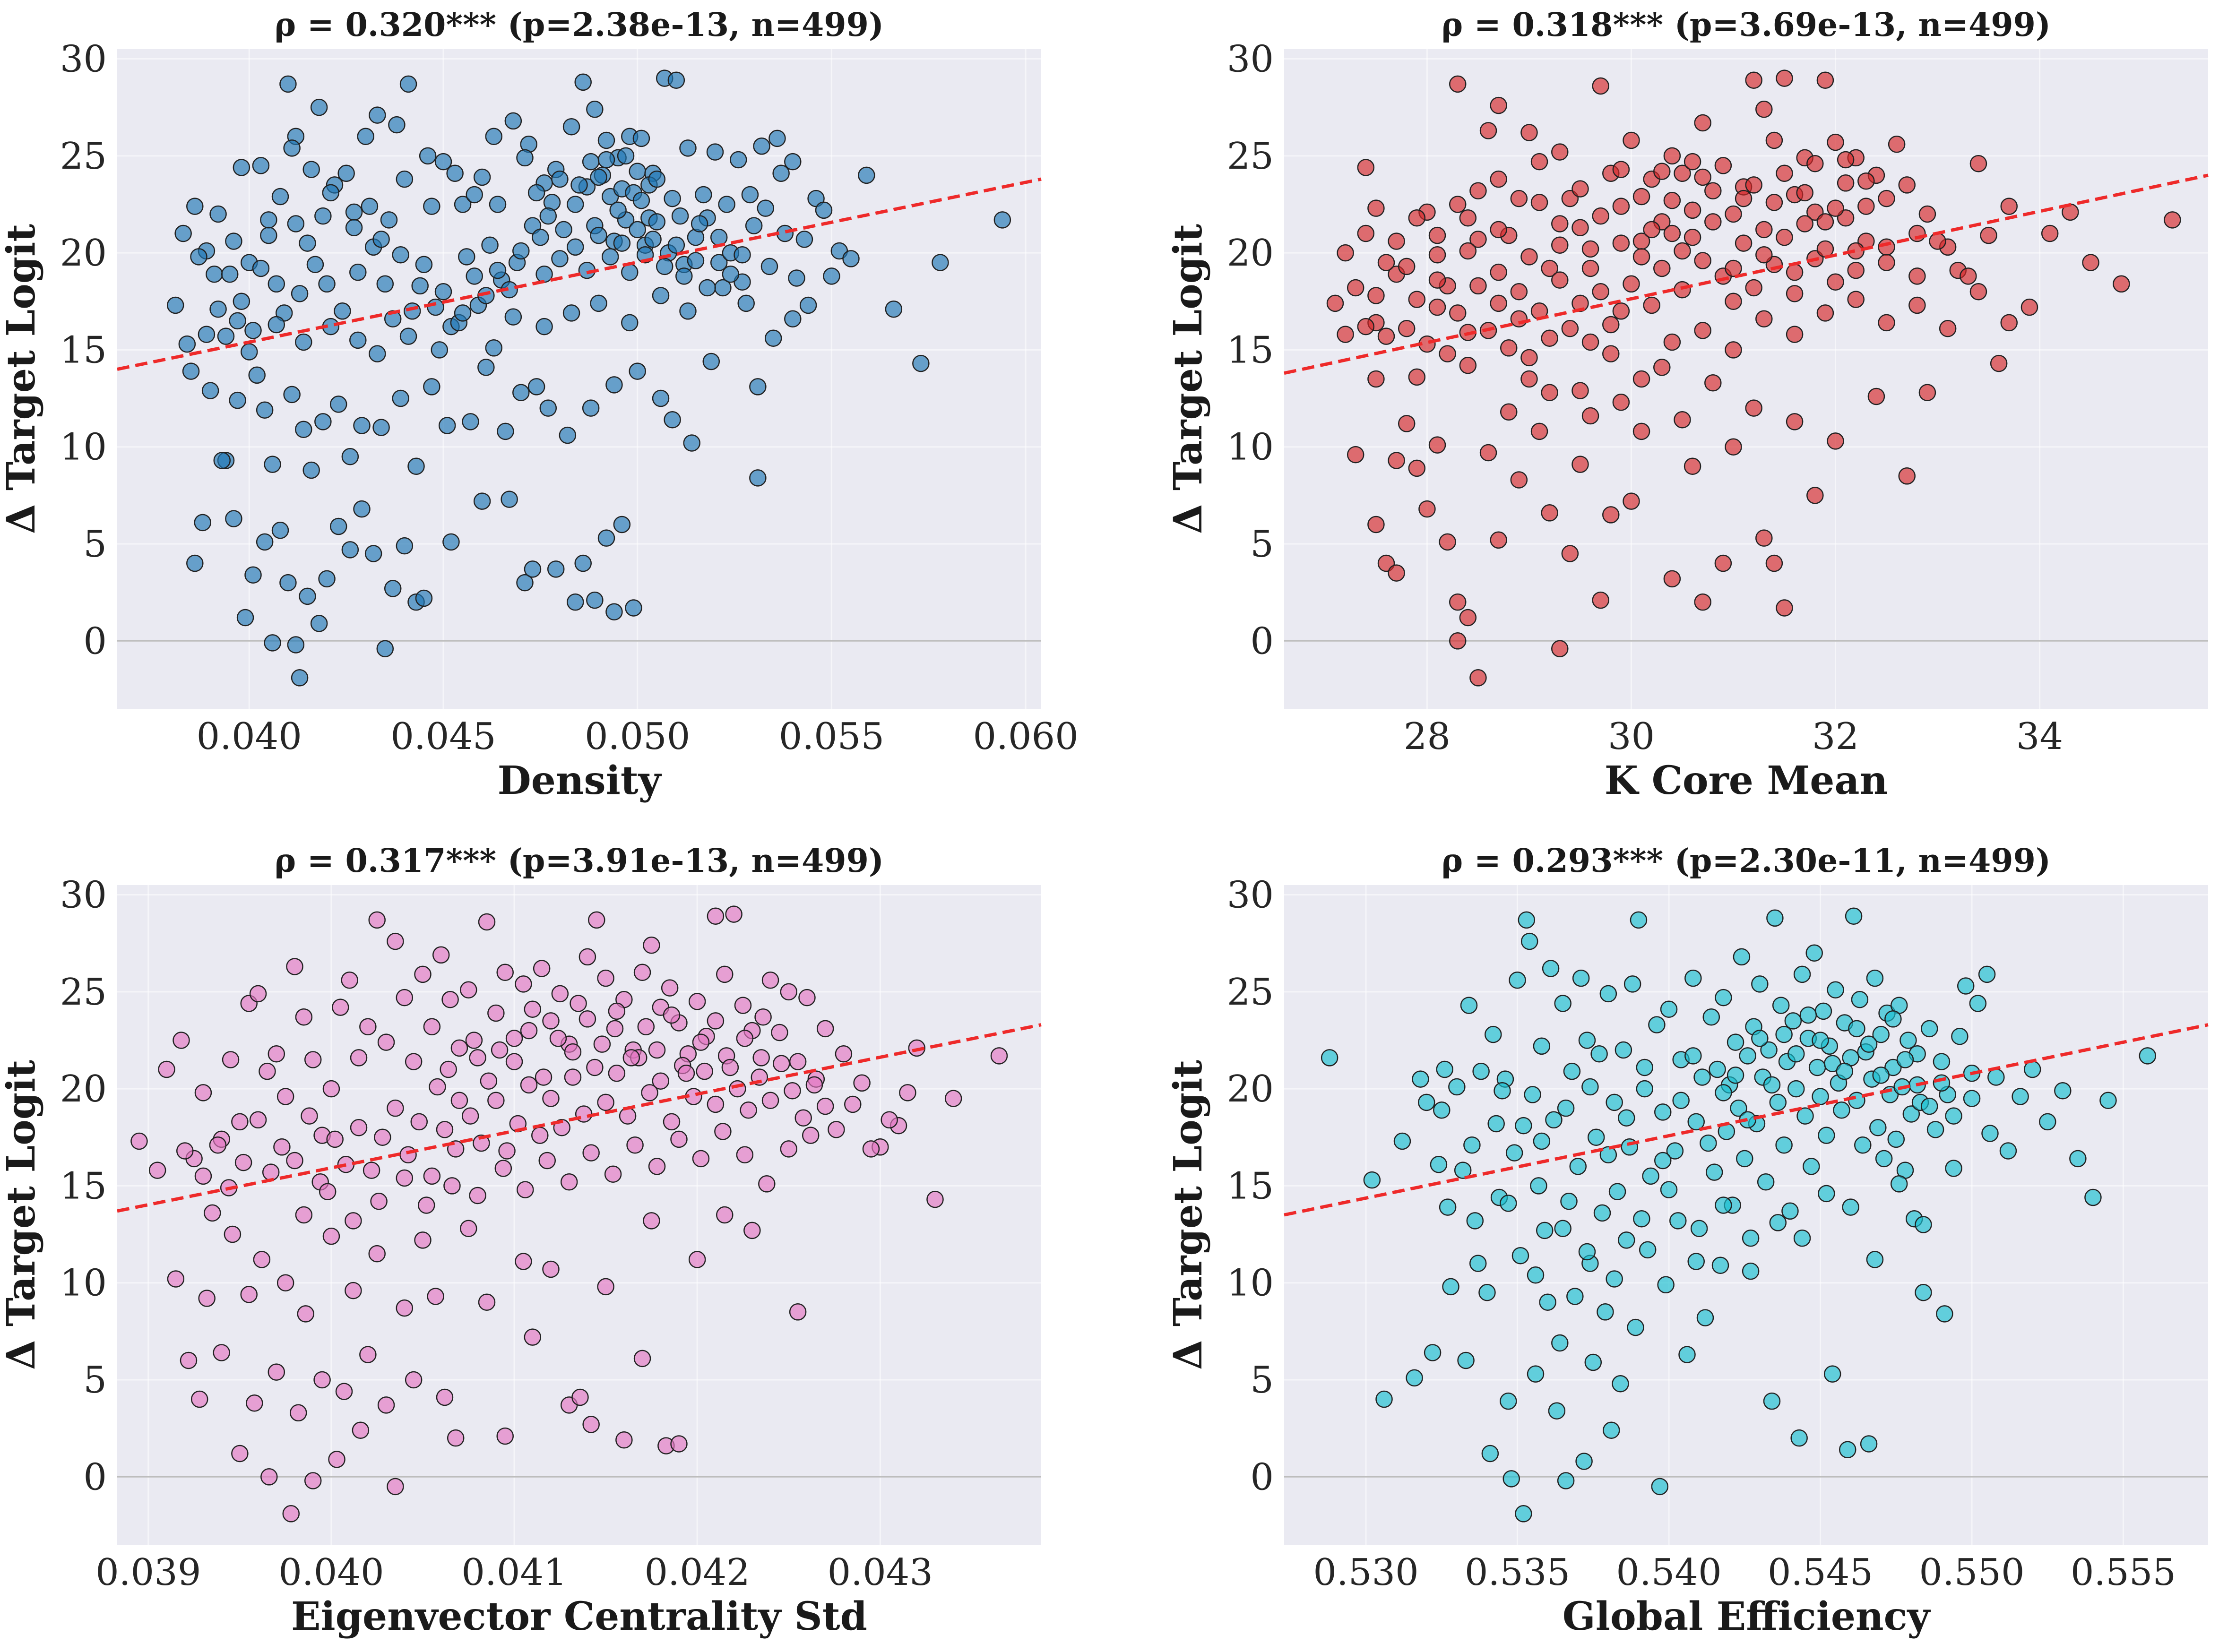  Describe the element at coordinates (1262, 1380) in the screenshot. I see `y-tick-label: 5` at that location.